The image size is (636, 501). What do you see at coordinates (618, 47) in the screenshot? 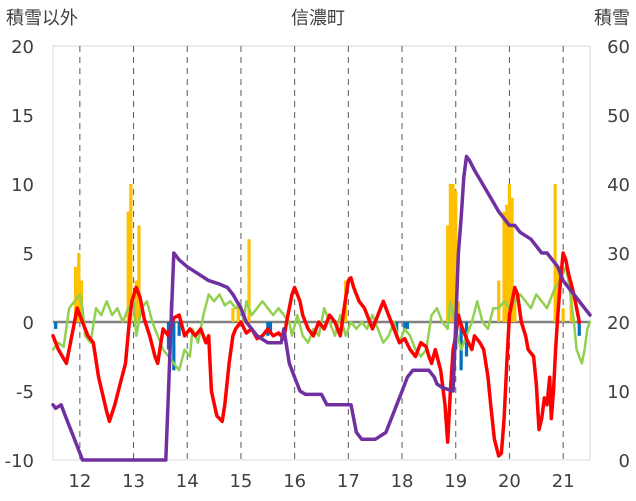
I see `right-tick-label: 60` at bounding box center [618, 47].